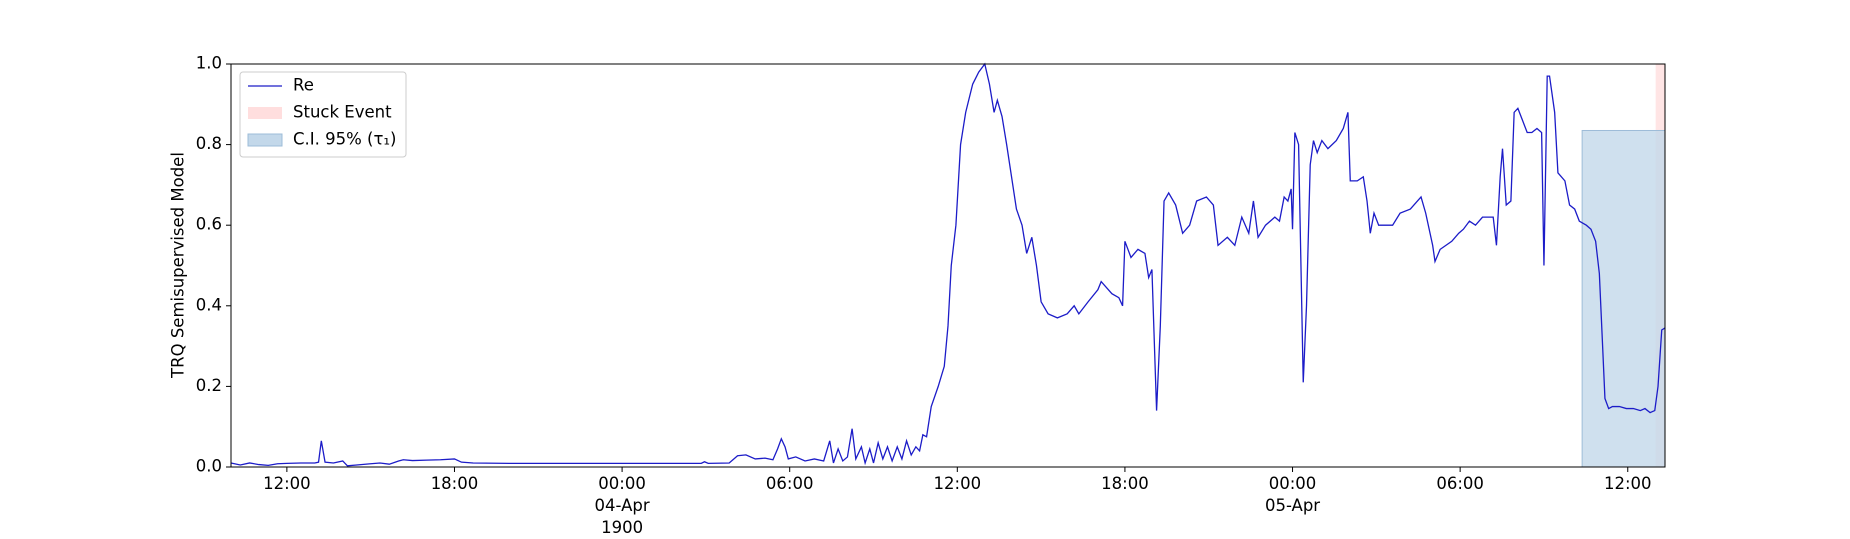  I want to click on y-tick-label: 0.8, so click(209, 143).